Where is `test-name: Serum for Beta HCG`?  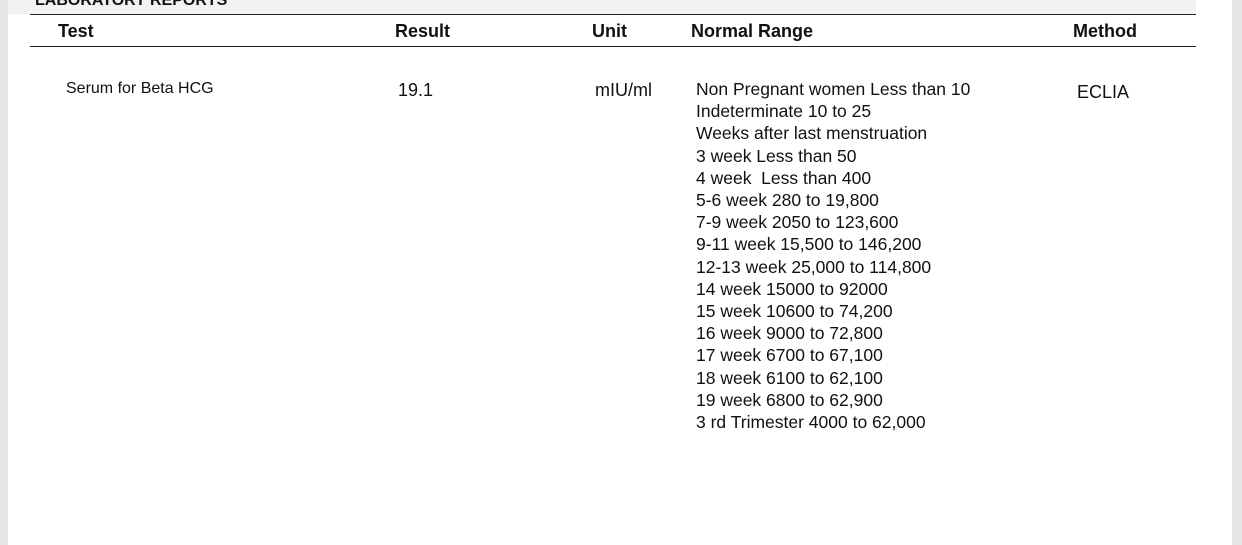
test-name: Serum for Beta HCG is located at coordinates (140, 88).